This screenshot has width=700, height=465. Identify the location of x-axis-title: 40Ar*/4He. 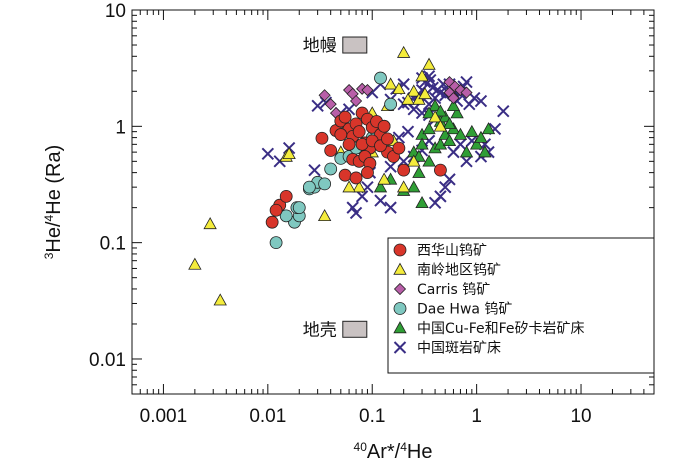
(393, 451).